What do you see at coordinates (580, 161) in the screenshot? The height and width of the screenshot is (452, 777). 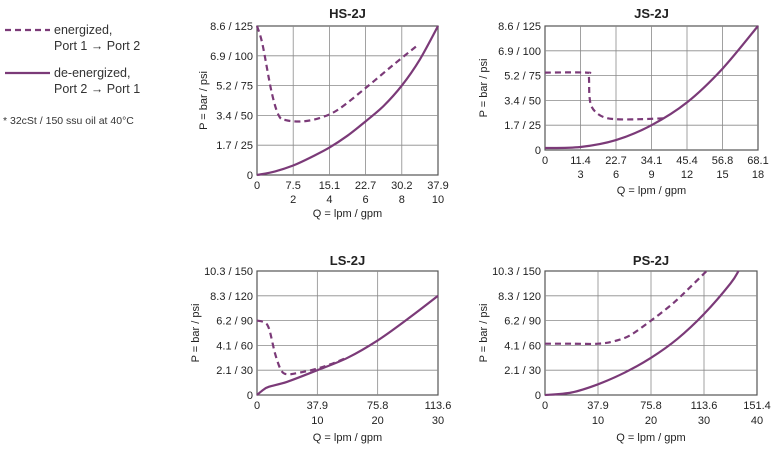 I see `x-tick-label-lpm: 11.4` at bounding box center [580, 161].